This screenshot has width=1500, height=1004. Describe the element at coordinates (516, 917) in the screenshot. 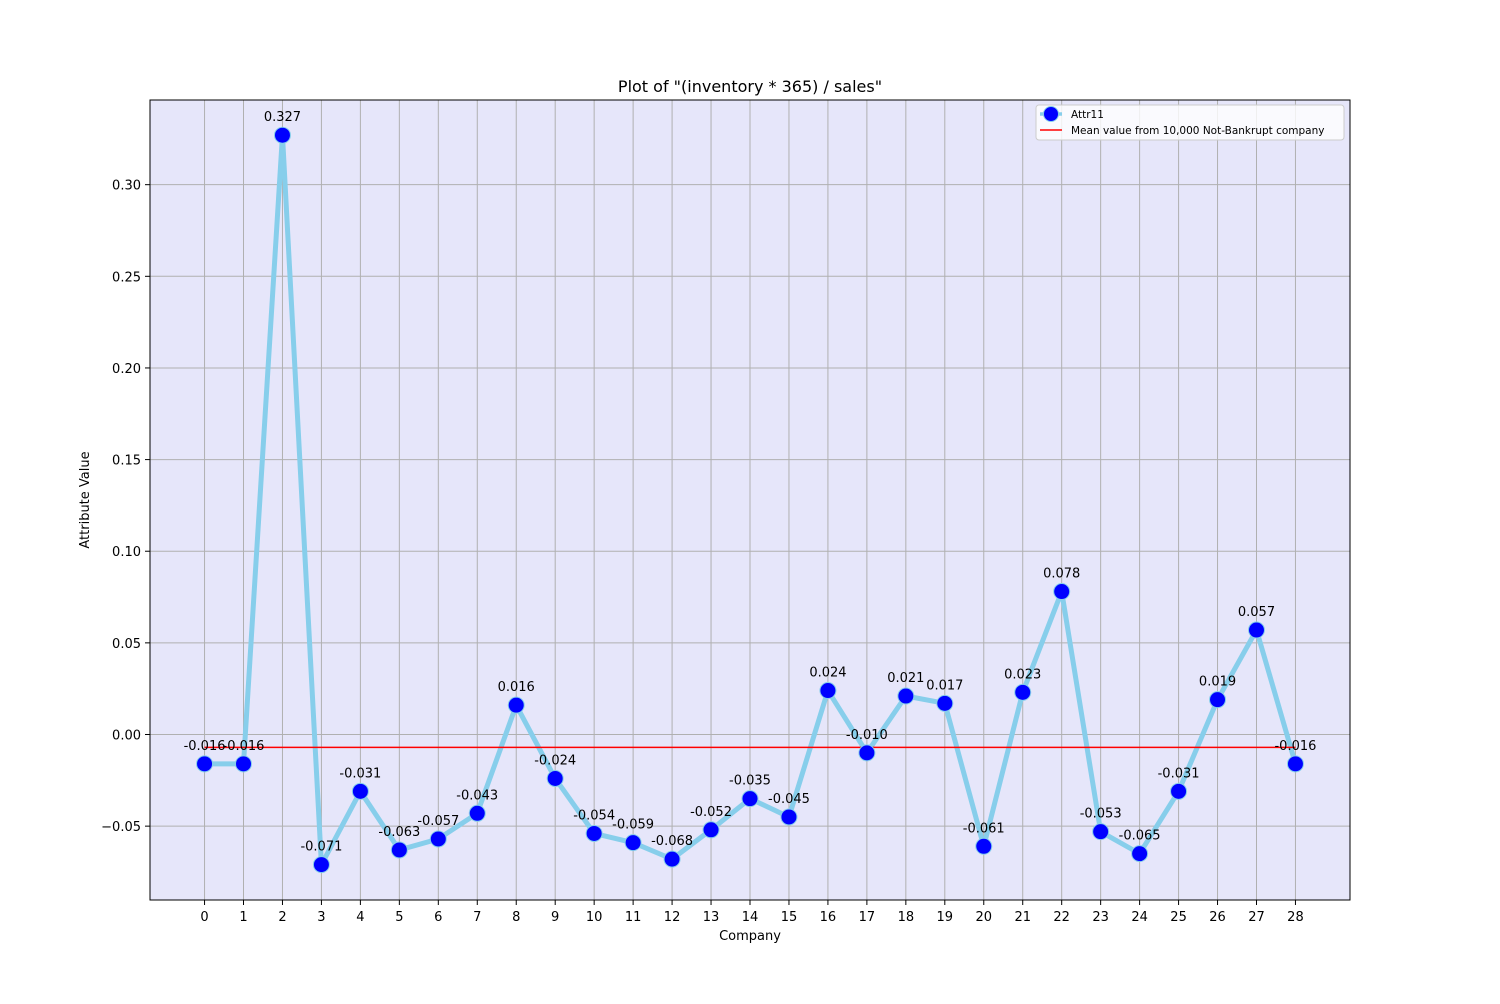

I see `x-tick-label: 8` at that location.